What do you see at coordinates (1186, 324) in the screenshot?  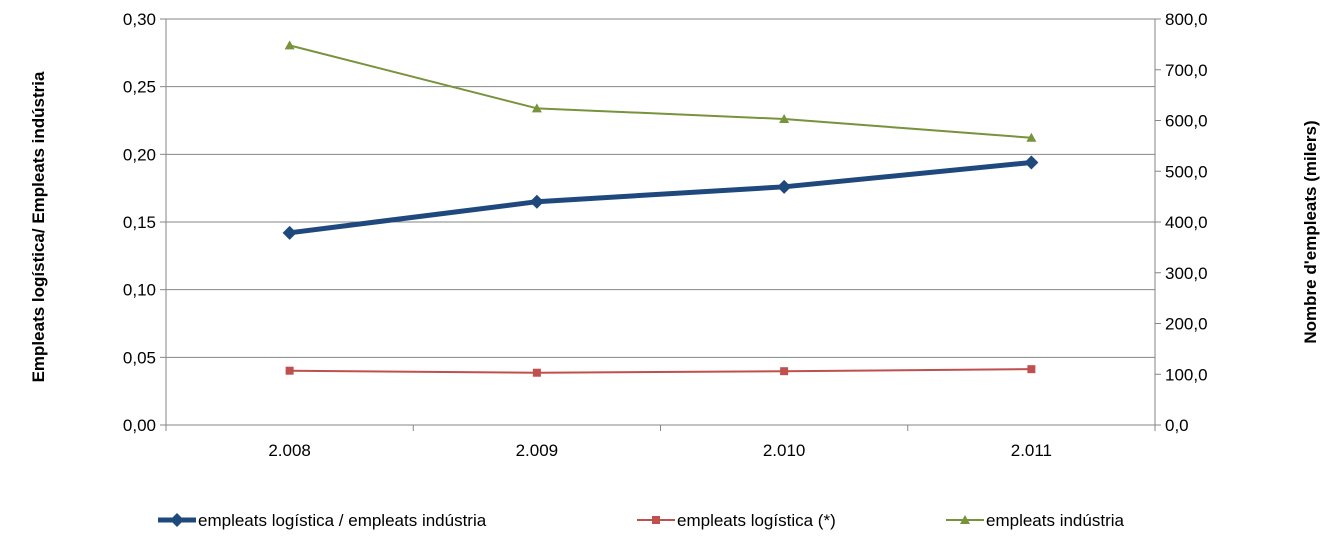 I see `right-tick-label: 200,0` at bounding box center [1186, 324].